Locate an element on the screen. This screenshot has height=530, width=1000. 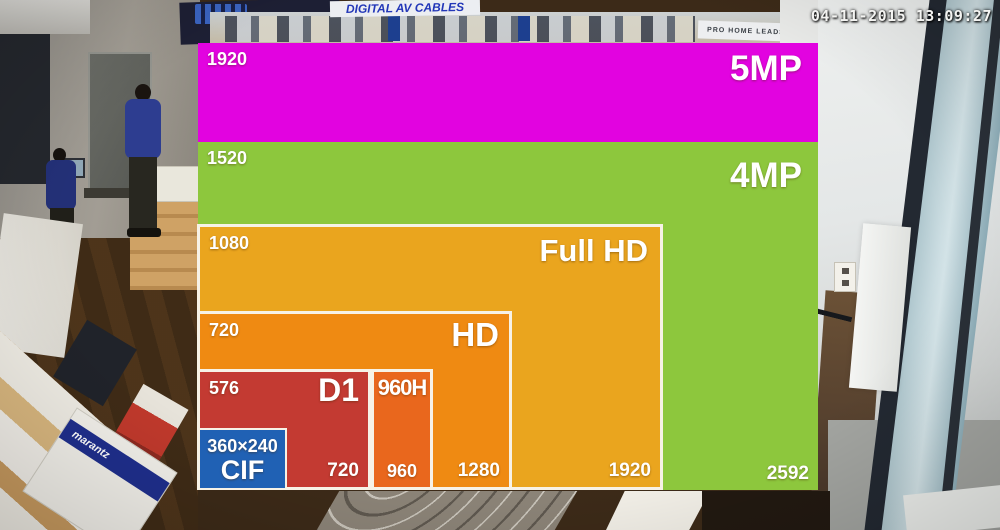
size-label: 360×240 is located at coordinates (242, 445).